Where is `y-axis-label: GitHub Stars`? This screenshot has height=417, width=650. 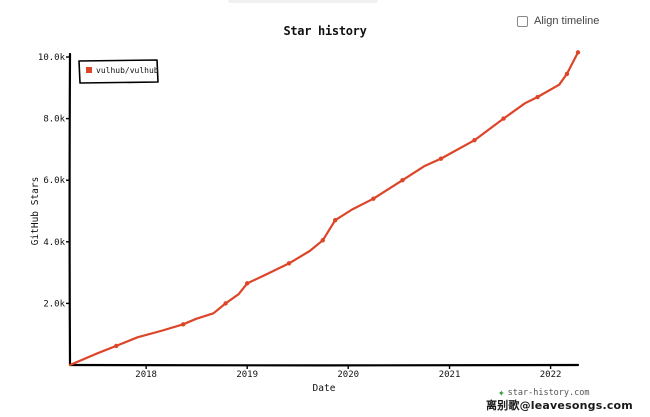 y-axis-label: GitHub Stars is located at coordinates (35, 211).